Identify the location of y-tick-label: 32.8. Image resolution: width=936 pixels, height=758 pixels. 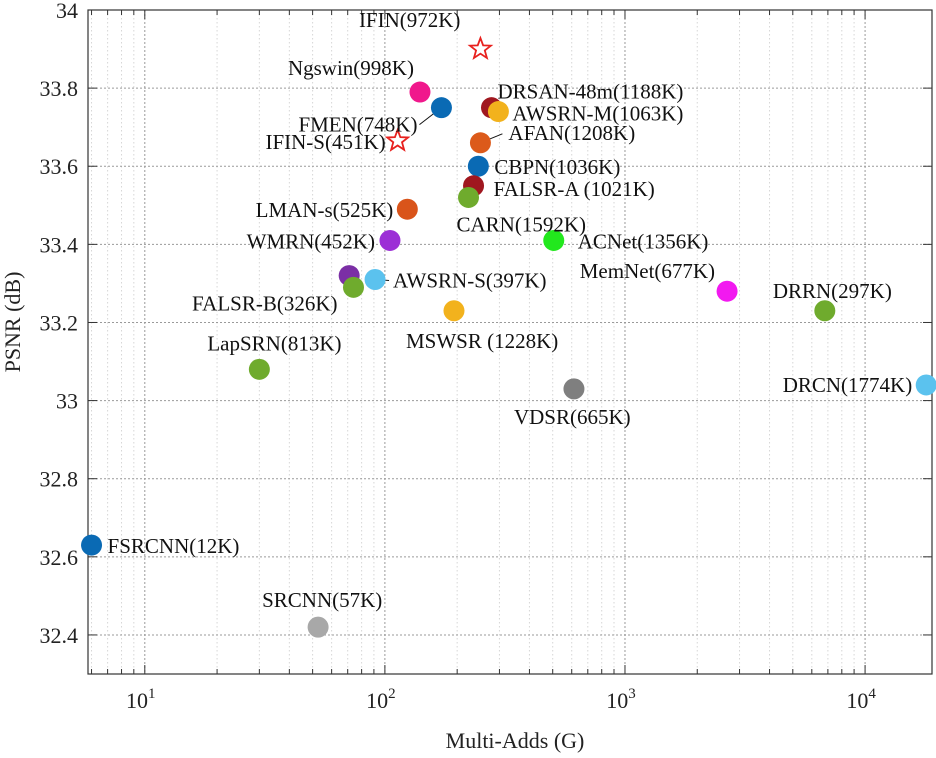
(59, 479).